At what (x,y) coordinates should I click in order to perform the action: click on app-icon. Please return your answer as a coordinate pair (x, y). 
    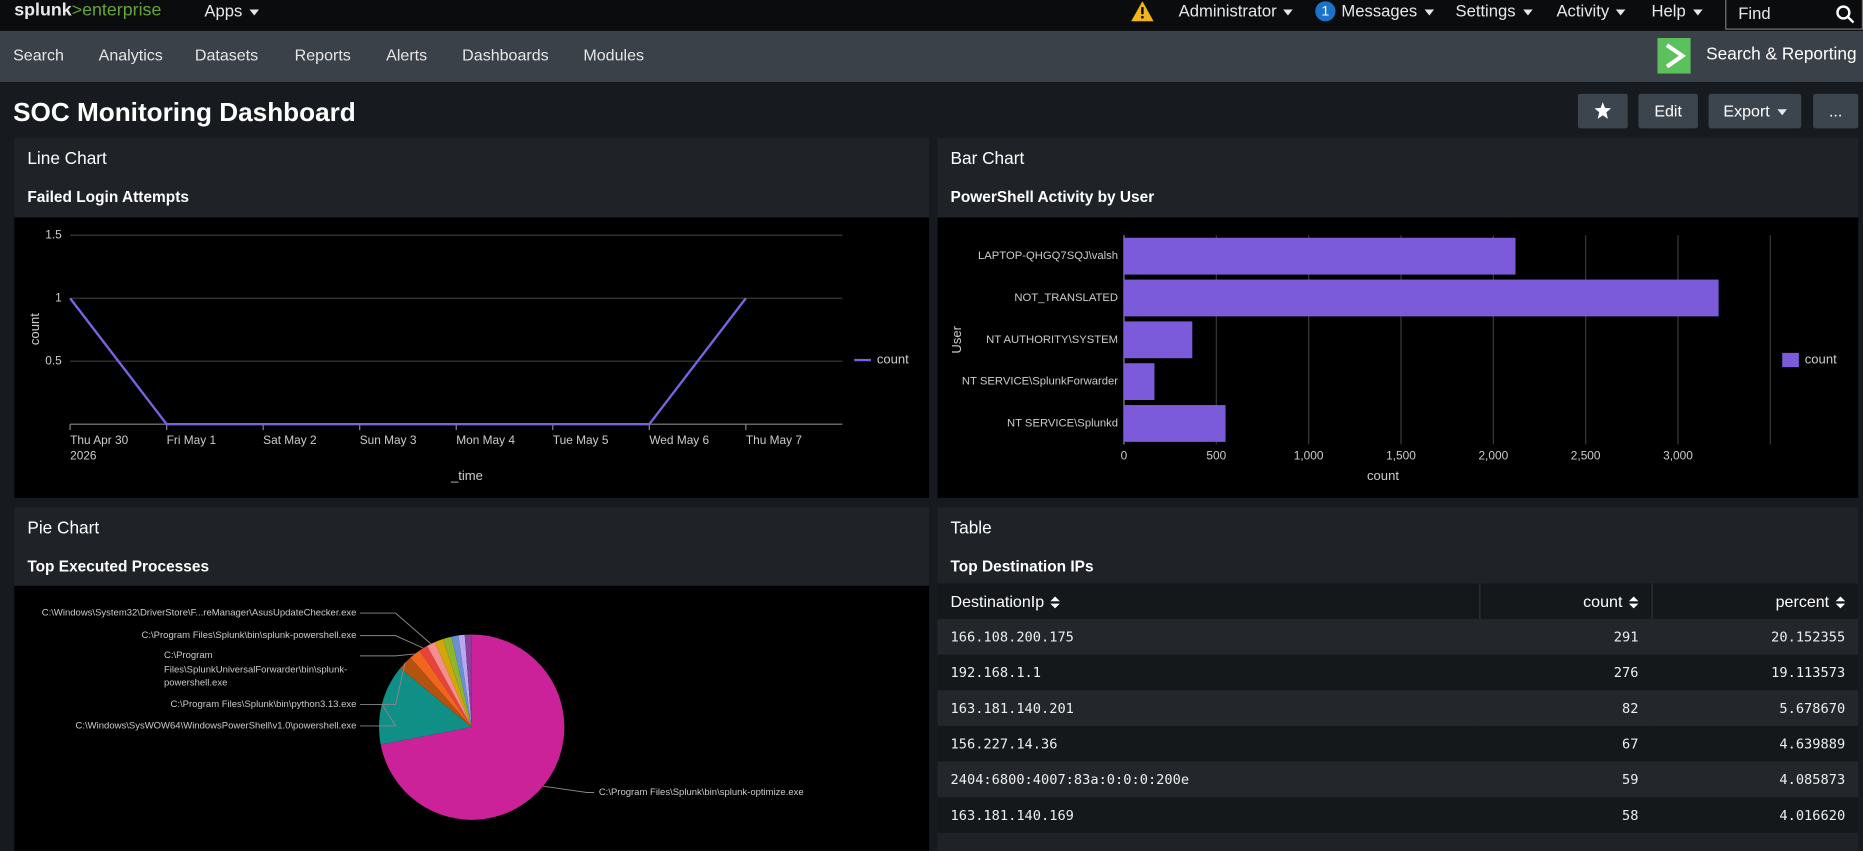
    Looking at the image, I should click on (1674, 56).